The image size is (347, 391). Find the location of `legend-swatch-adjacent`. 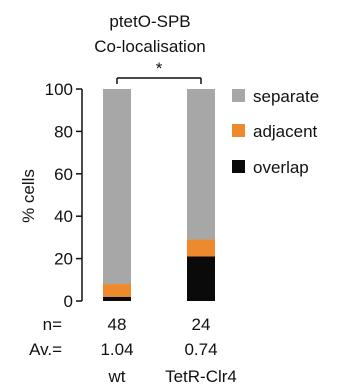

legend-swatch-adjacent is located at coordinates (238, 130).